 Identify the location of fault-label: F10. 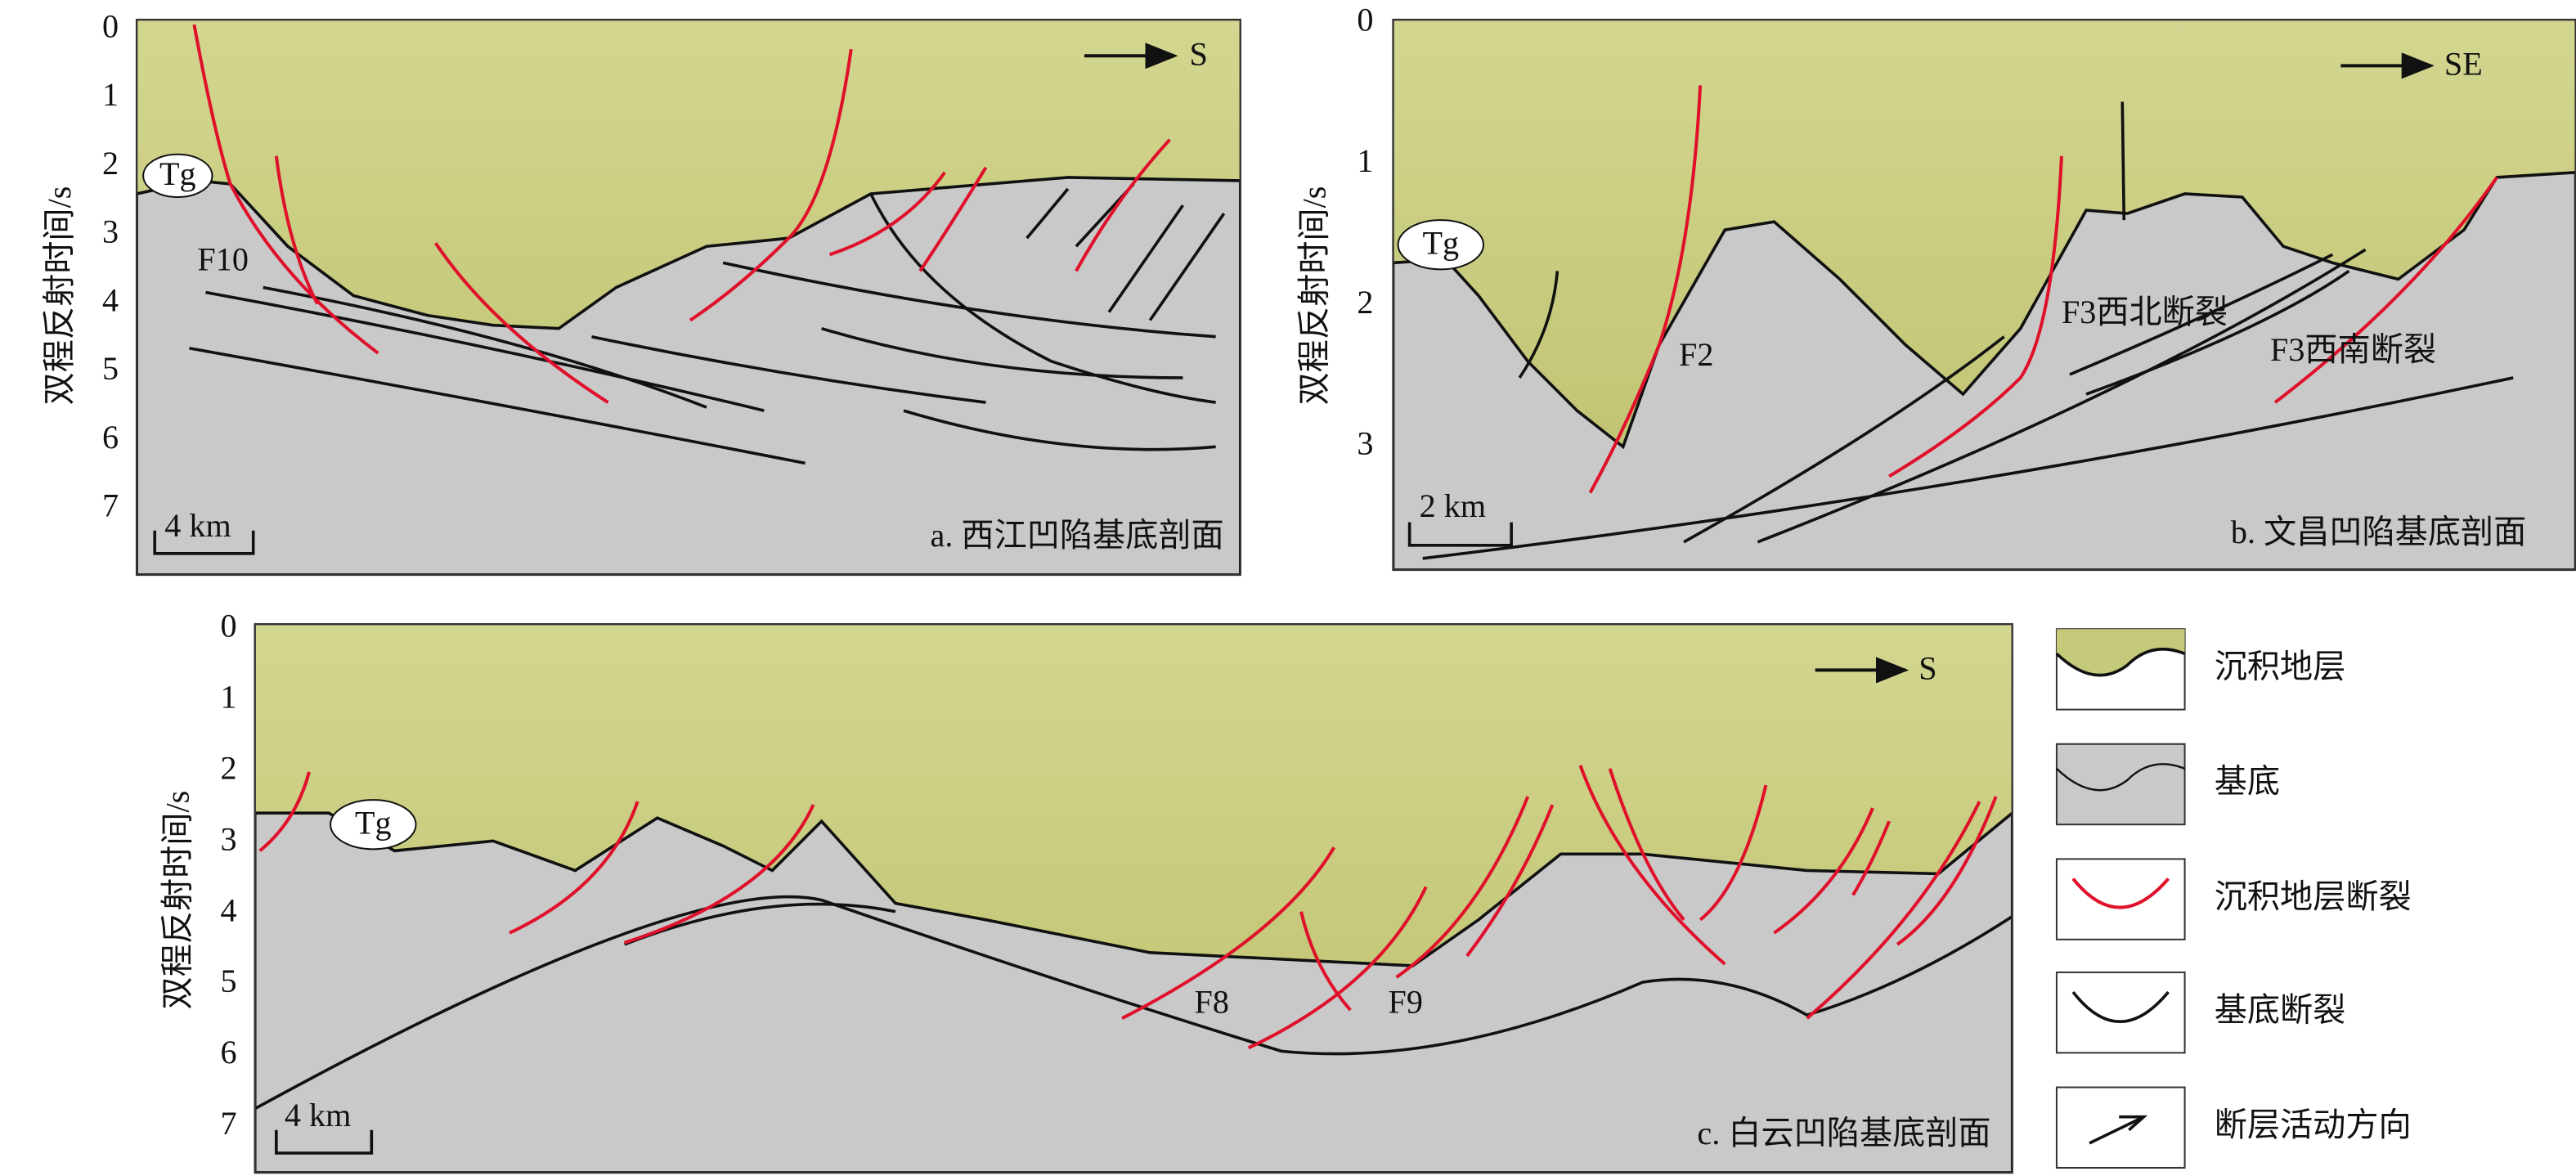
(222, 259).